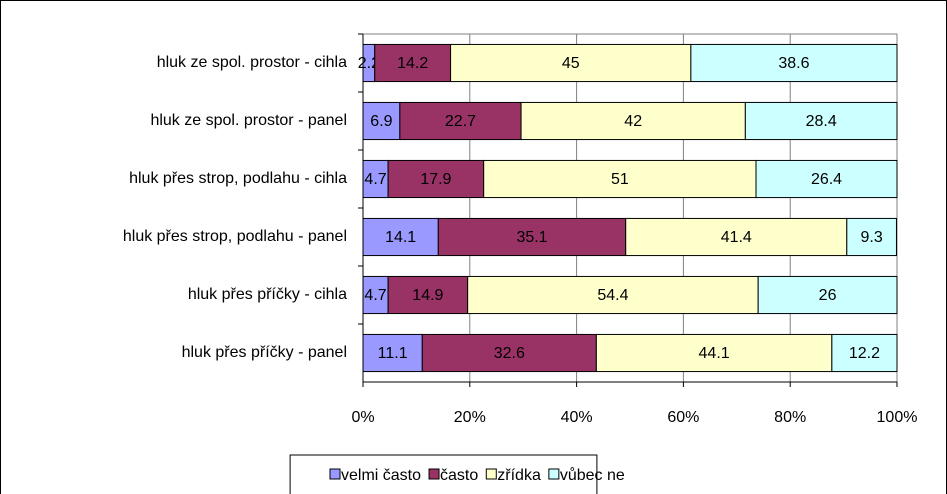 This screenshot has width=947, height=494. I want to click on y-tick-label: hluk přes příčky - panel, so click(264, 352).